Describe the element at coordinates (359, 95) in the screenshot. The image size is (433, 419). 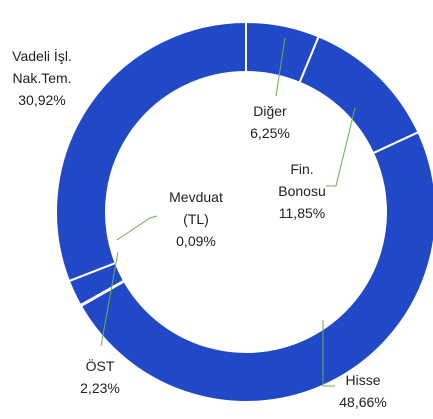
I see `donut-segment` at that location.